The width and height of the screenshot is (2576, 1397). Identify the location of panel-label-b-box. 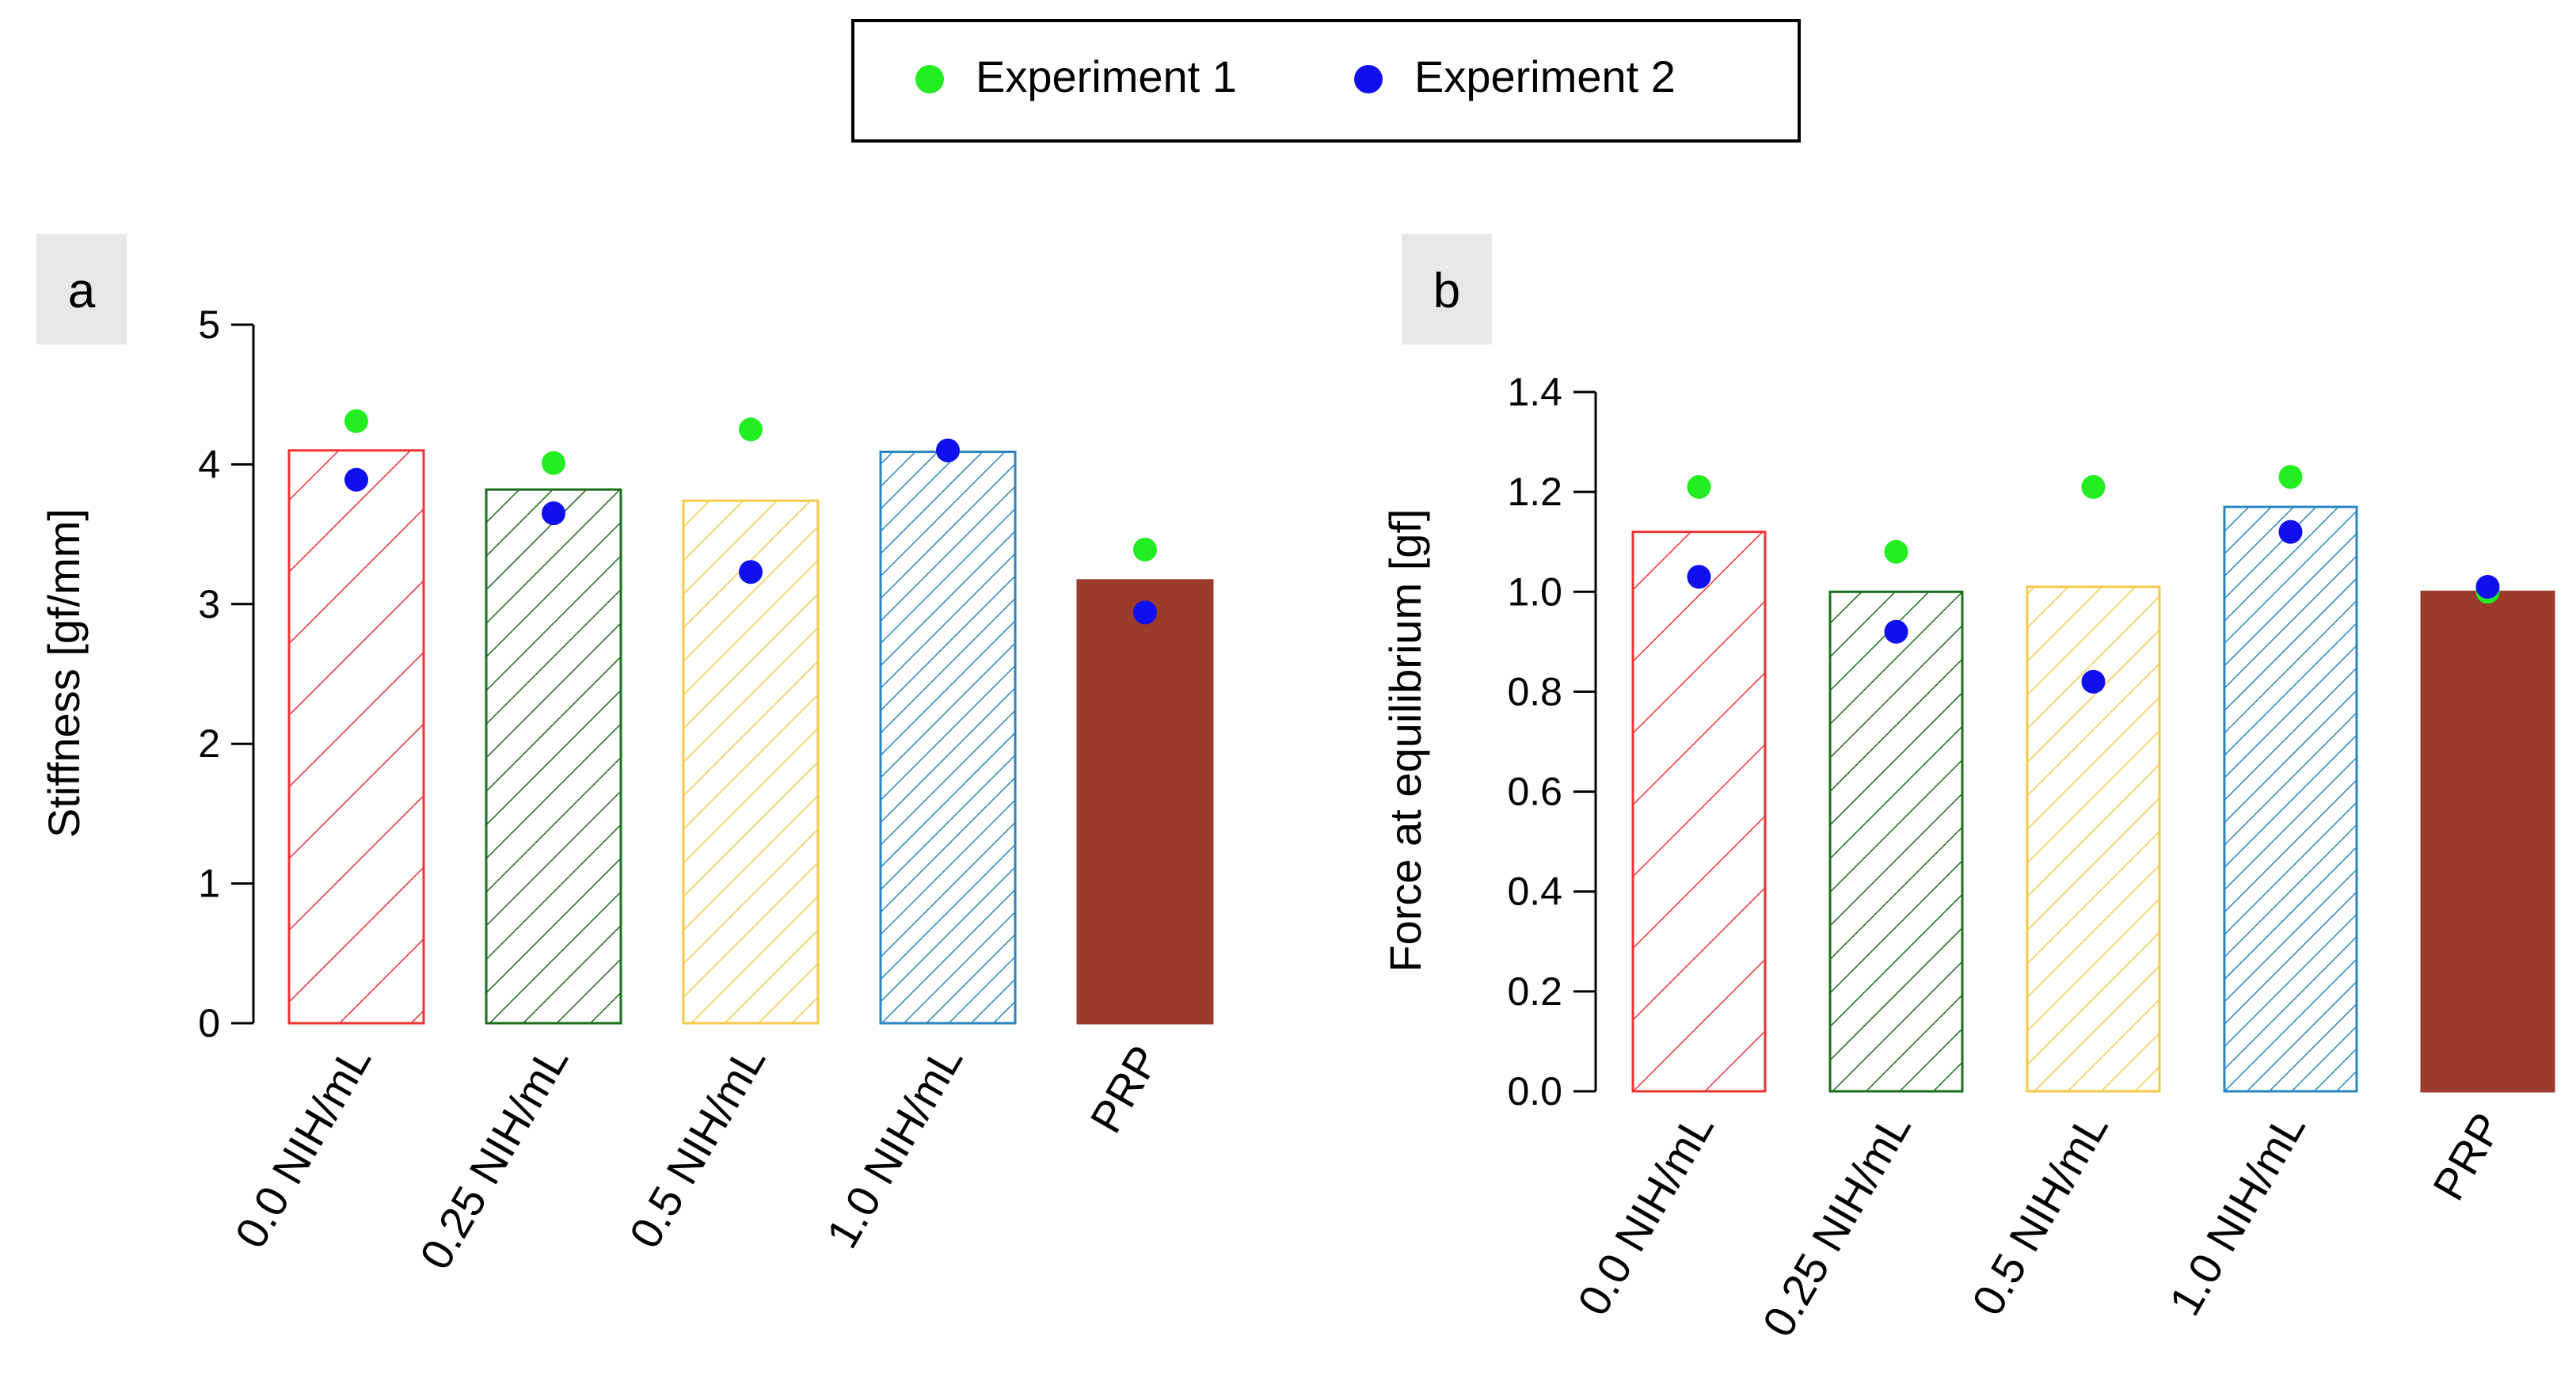
(1447, 289).